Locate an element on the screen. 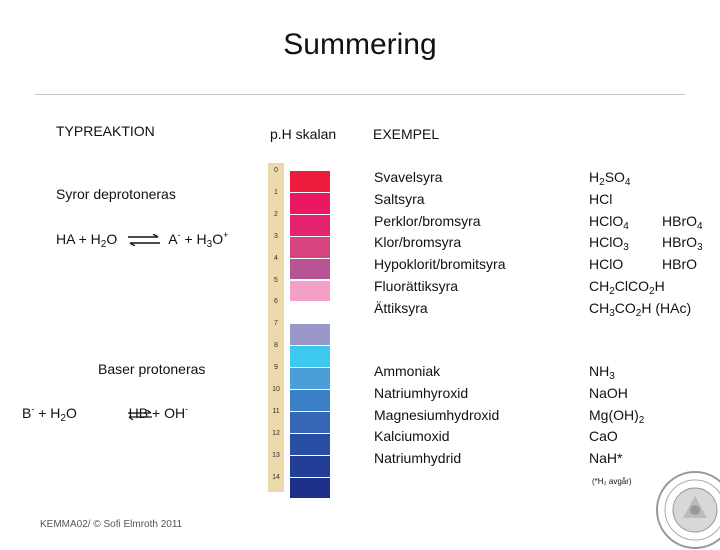 Image resolution: width=720 pixels, height=550 pixels. footer-credit: KEMMA02/ © Sofi Elmroth 2011 is located at coordinates (111, 524).